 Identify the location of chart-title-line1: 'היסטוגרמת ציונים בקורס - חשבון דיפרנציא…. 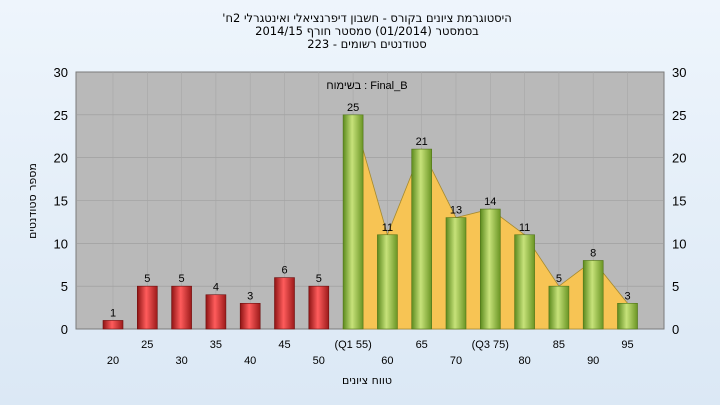
(366, 18).